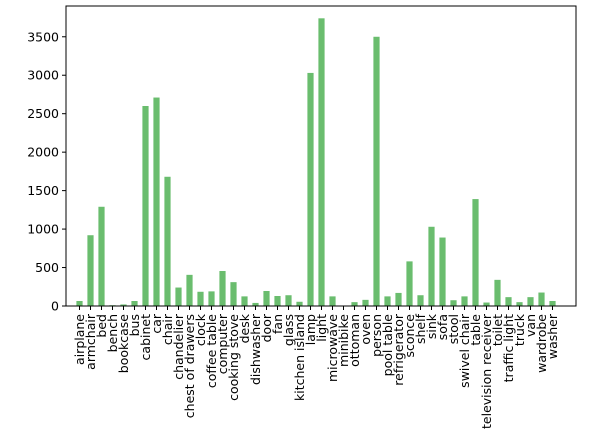  Describe the element at coordinates (101, 256) in the screenshot. I see `bar-bed` at that location.